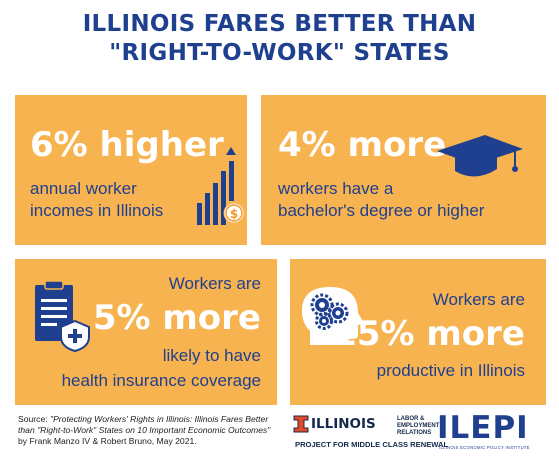 The height and width of the screenshot is (469, 559). I want to click on ilepi-logo: ILEPI, so click(483, 428).